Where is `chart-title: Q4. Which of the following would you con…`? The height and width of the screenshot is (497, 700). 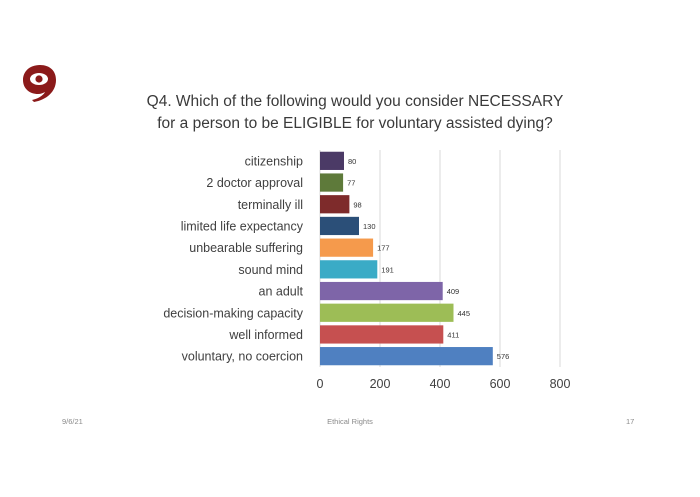 chart-title: Q4. Which of the following would you con… is located at coordinates (355, 113).